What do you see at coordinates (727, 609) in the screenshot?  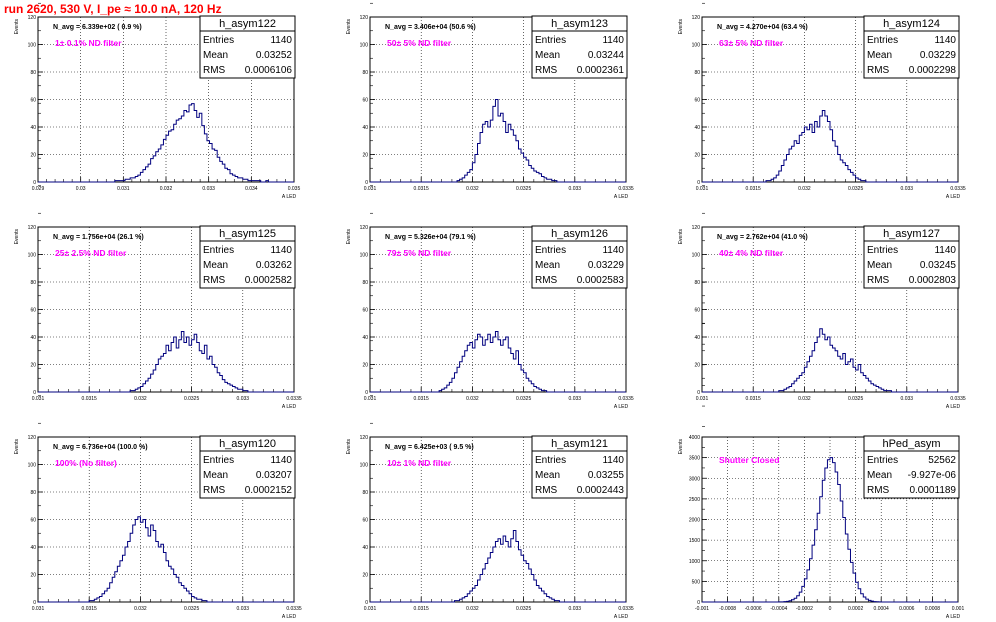 I see `x-tick-label: -0.0008` at bounding box center [727, 609].